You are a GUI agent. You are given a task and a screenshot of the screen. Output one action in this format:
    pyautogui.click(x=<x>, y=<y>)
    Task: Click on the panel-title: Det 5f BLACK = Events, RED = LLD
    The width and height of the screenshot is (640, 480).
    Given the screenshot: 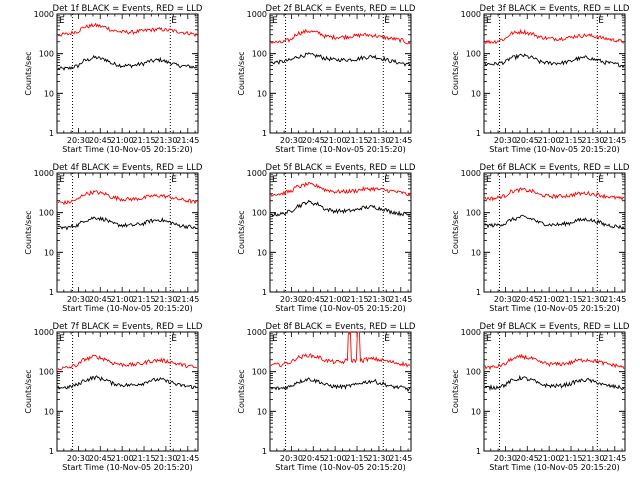 What is the action you would take?
    pyautogui.click(x=341, y=168)
    